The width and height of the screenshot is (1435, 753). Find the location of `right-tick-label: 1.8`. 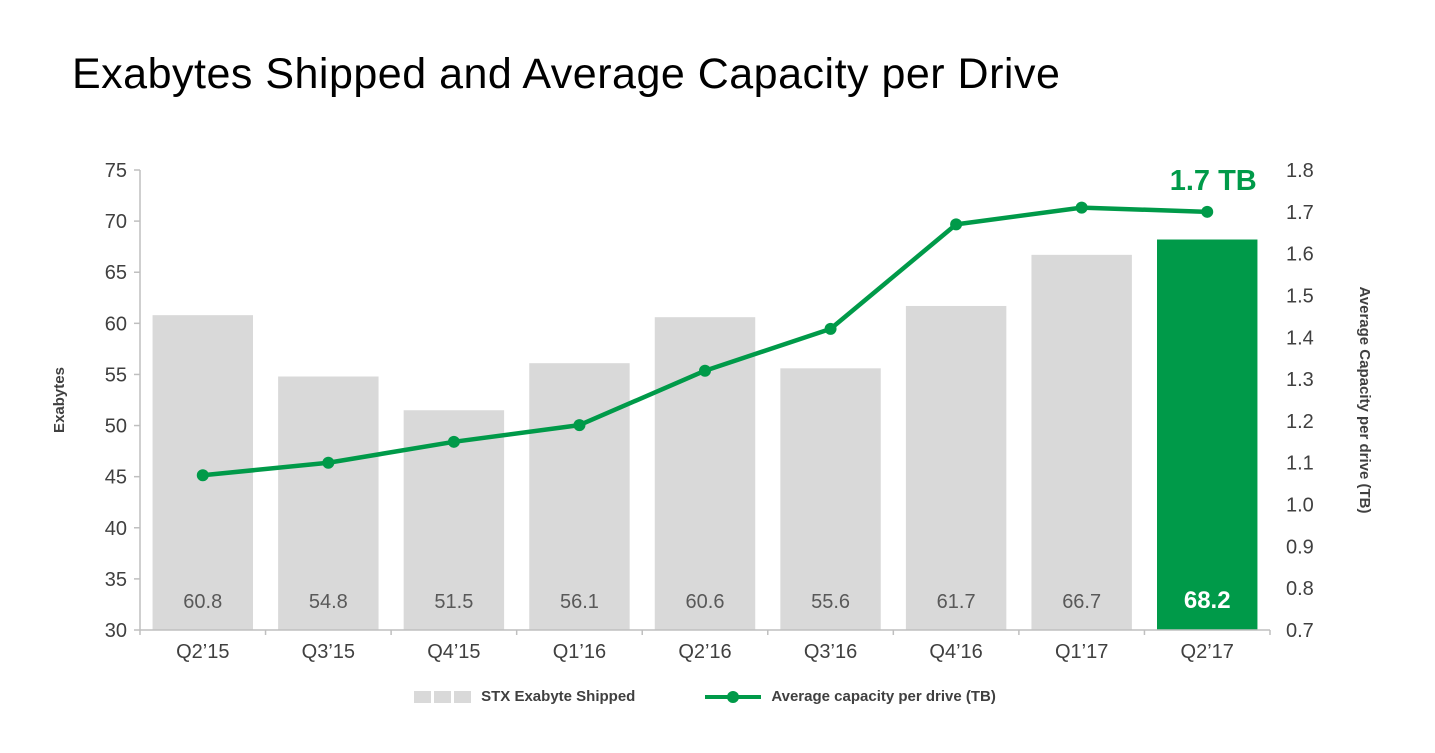

right-tick-label: 1.8 is located at coordinates (1300, 171).